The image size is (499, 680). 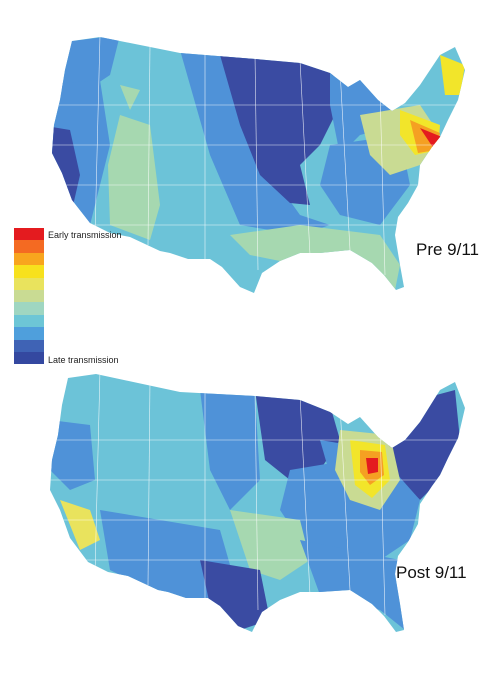 I want to click on color-scale-legend, so click(x=29, y=296).